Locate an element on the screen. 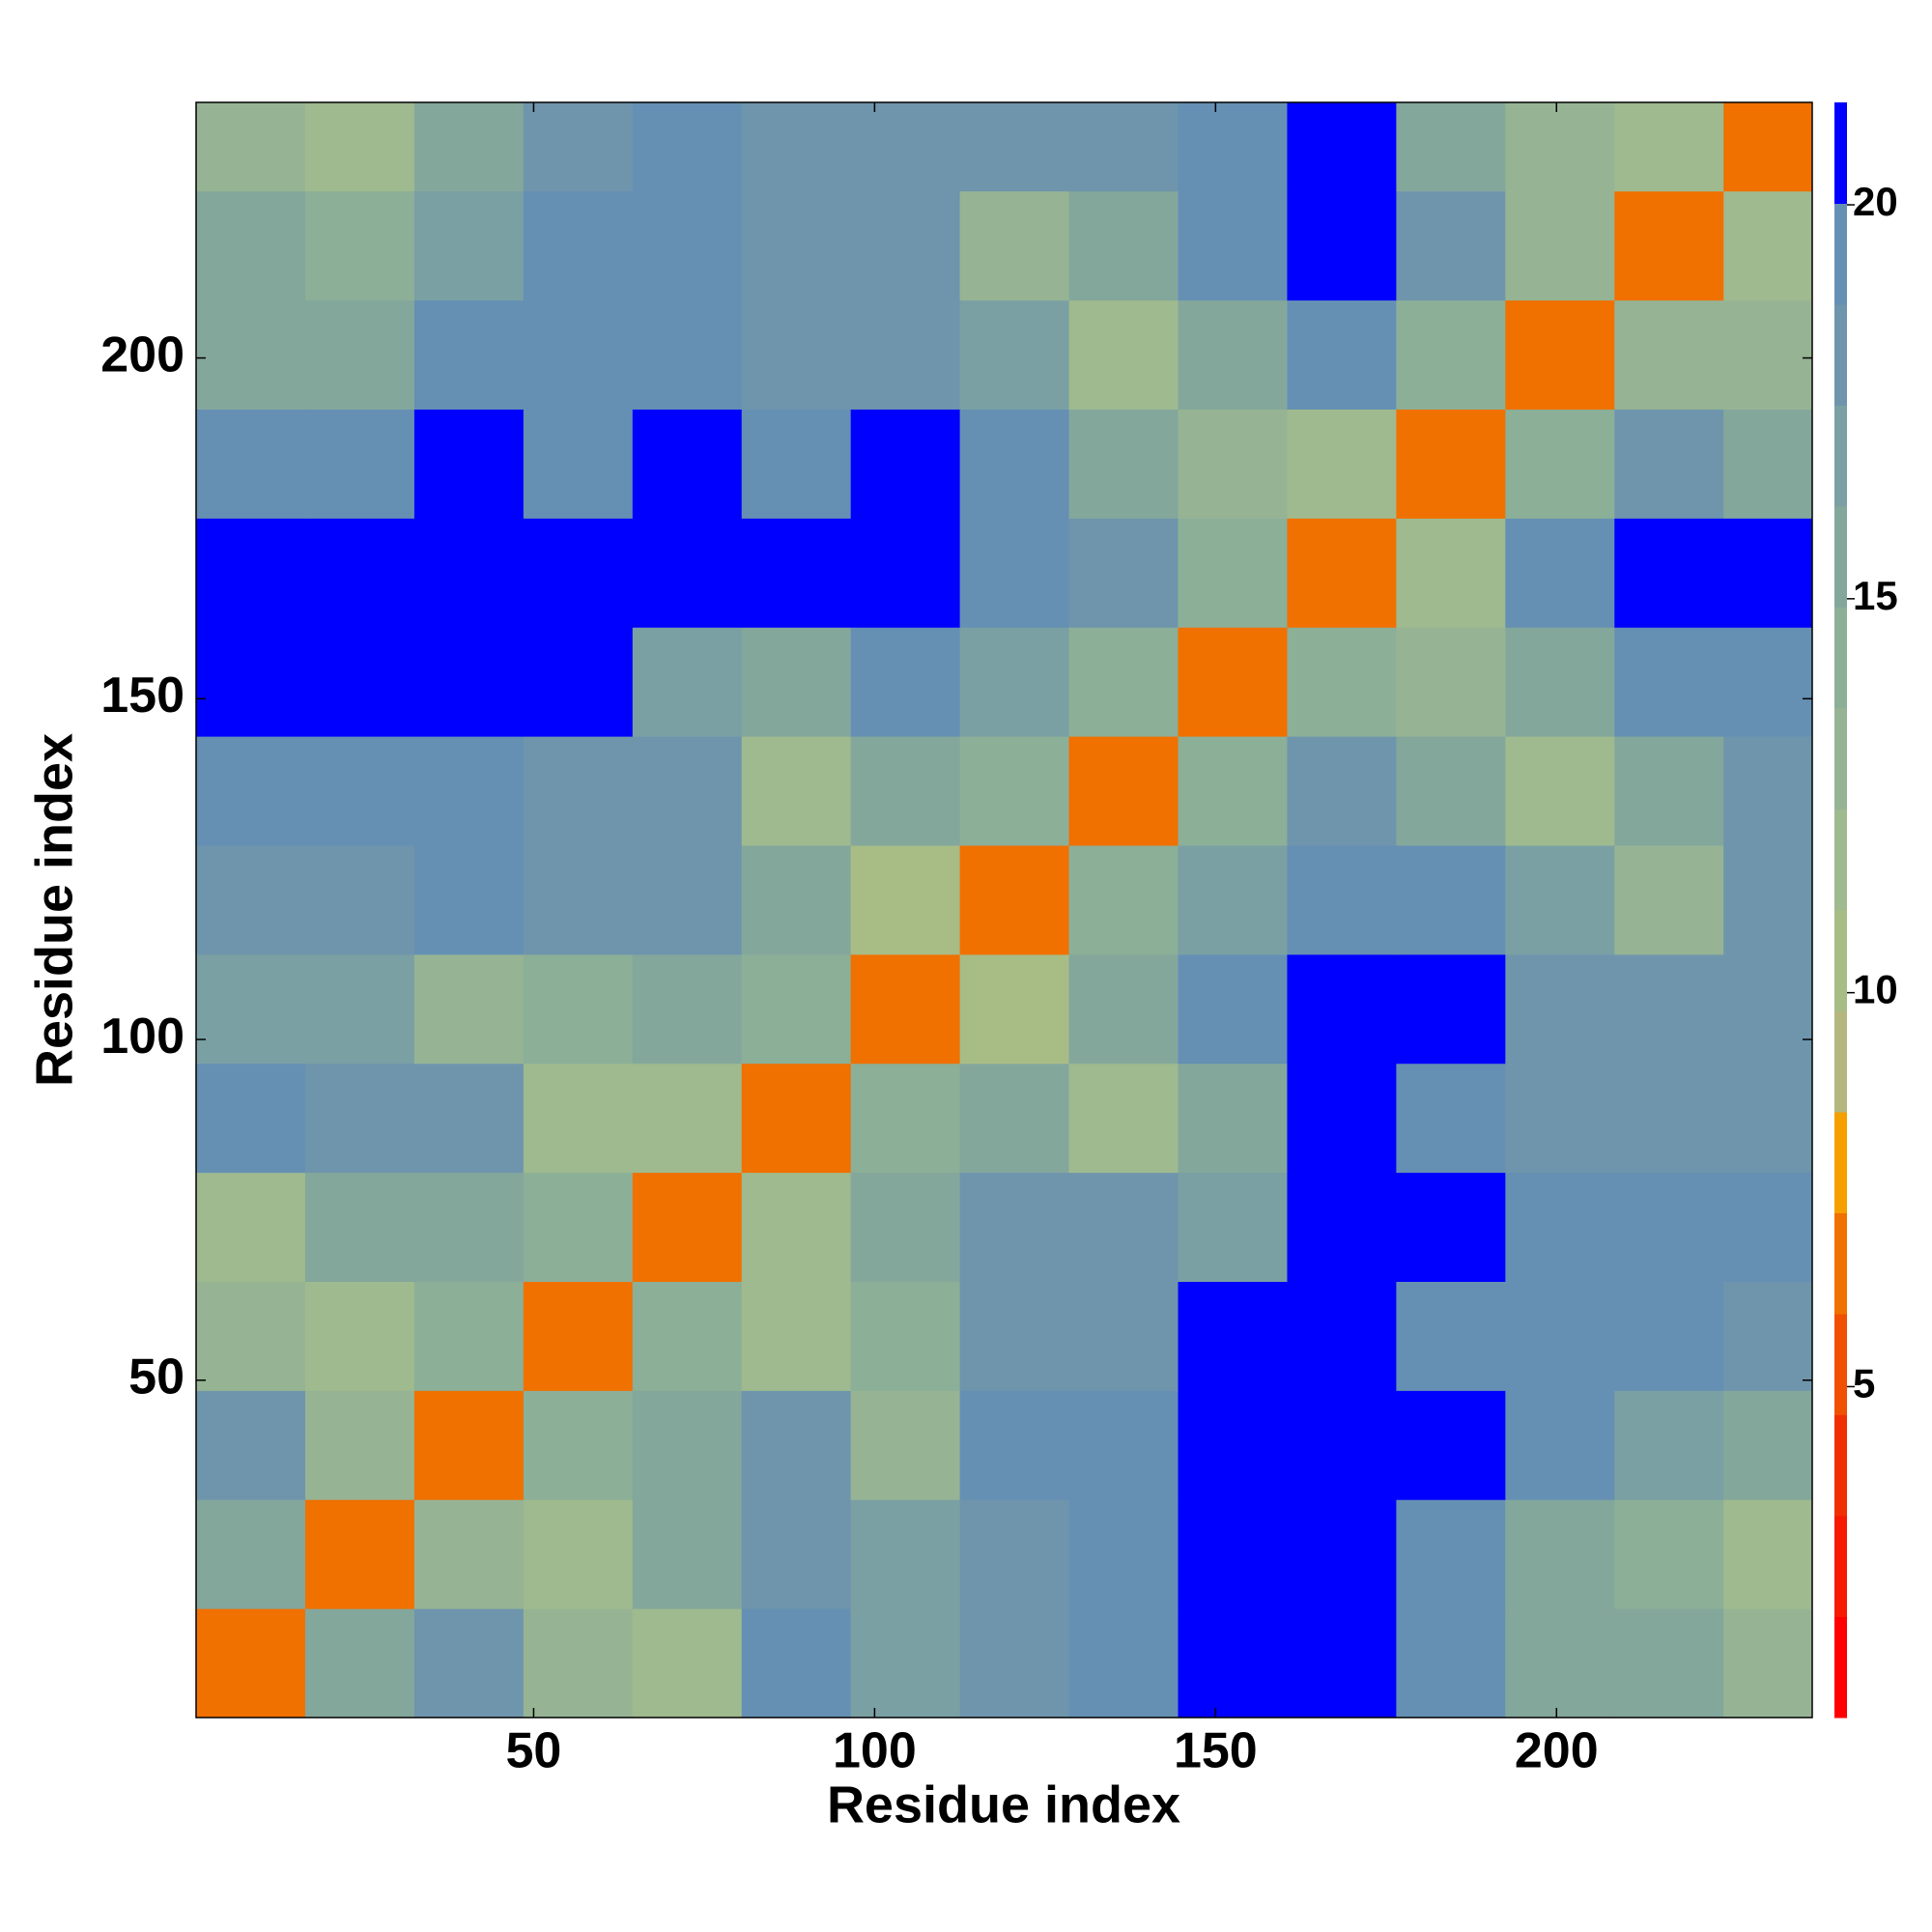 Image resolution: width=1932 pixels, height=1932 pixels. x-tick-label: 200 is located at coordinates (1557, 1751).